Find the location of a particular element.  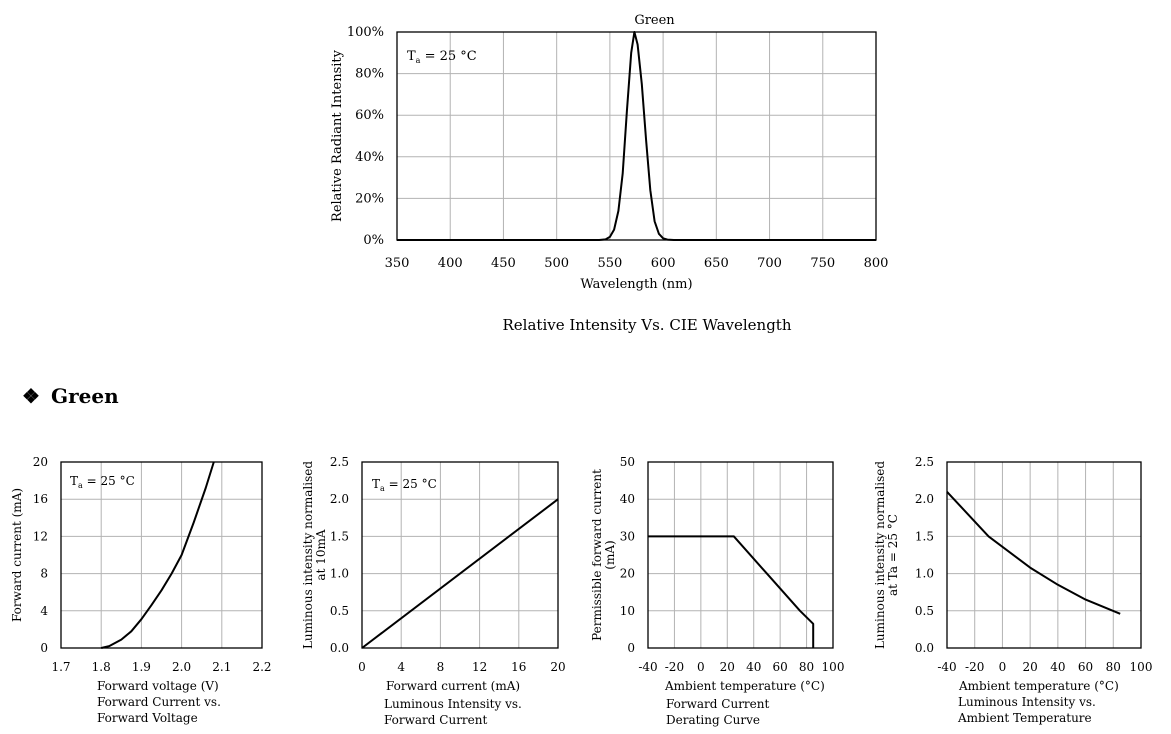

y-tick-label: 0% is located at coordinates (373, 240).